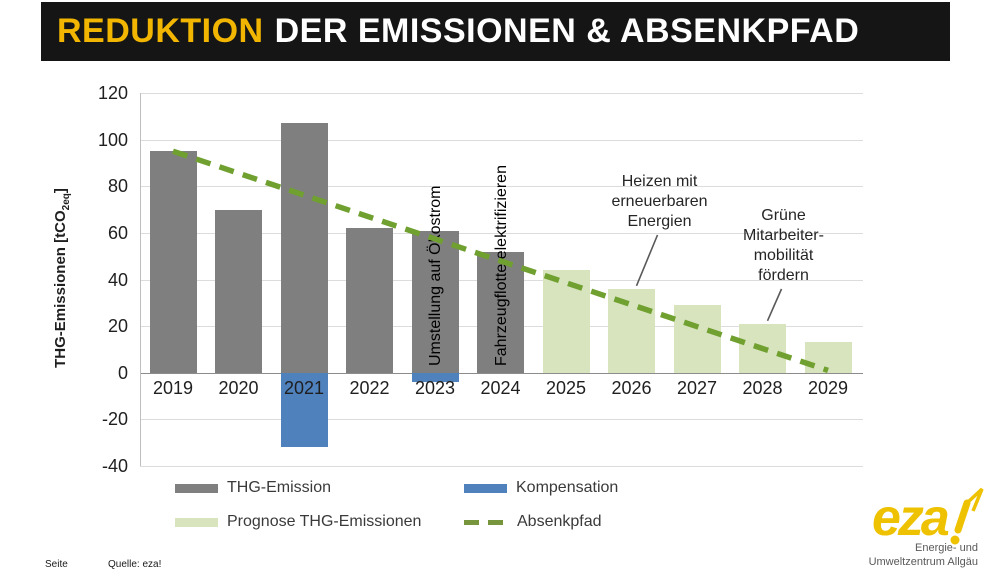 The width and height of the screenshot is (998, 586). What do you see at coordinates (117, 326) in the screenshot?
I see `y-tick-label: 20` at bounding box center [117, 326].